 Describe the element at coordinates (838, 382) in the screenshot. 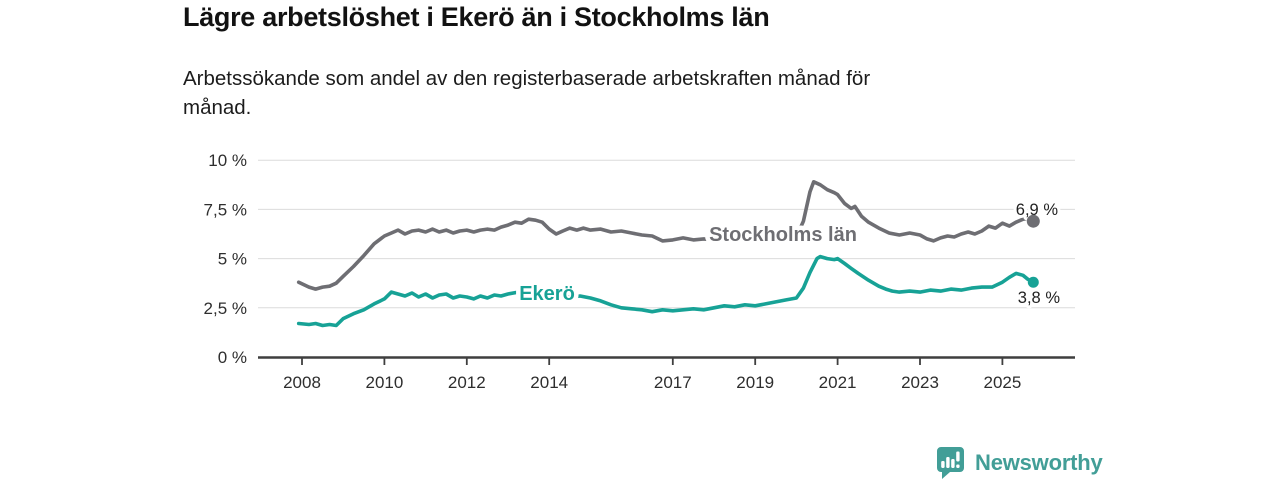

I see `x-tick-label: 2021` at that location.